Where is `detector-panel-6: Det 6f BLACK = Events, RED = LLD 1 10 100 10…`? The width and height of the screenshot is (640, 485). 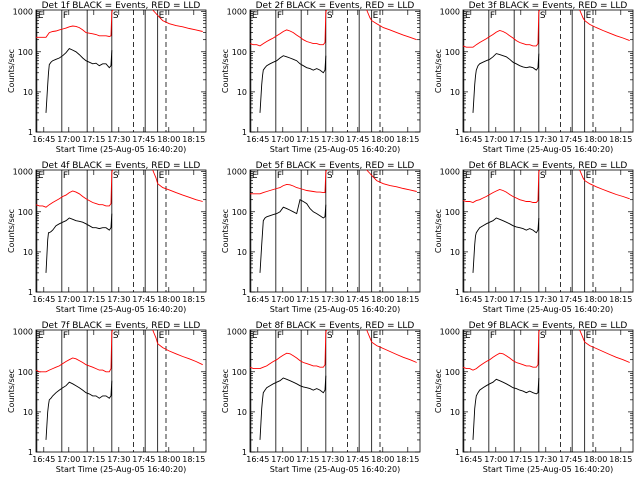
detector-panel-6: Det 6f BLACK = Events, RED = LLD 1 10 100 10… is located at coordinates (534, 237).